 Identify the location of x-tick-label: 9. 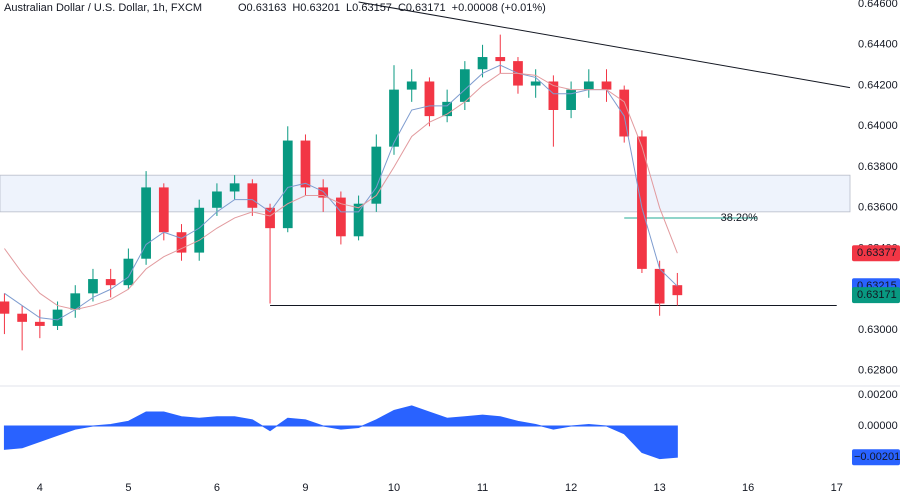
(305, 488).